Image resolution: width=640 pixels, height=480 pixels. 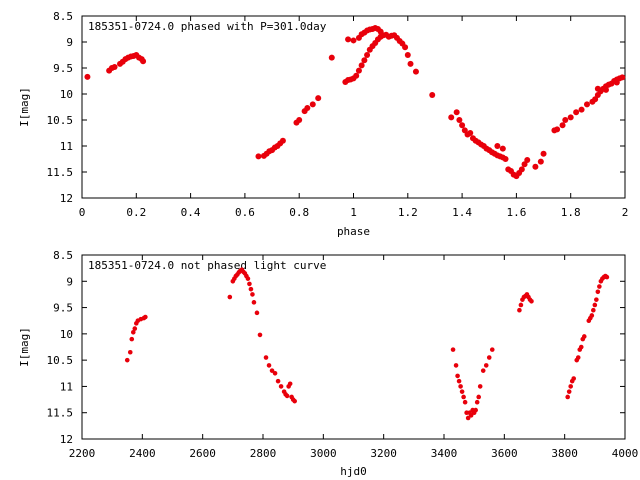 What do you see at coordinates (24, 347) in the screenshot?
I see `bottom-y-axis-label: I[mag]` at bounding box center [24, 347].